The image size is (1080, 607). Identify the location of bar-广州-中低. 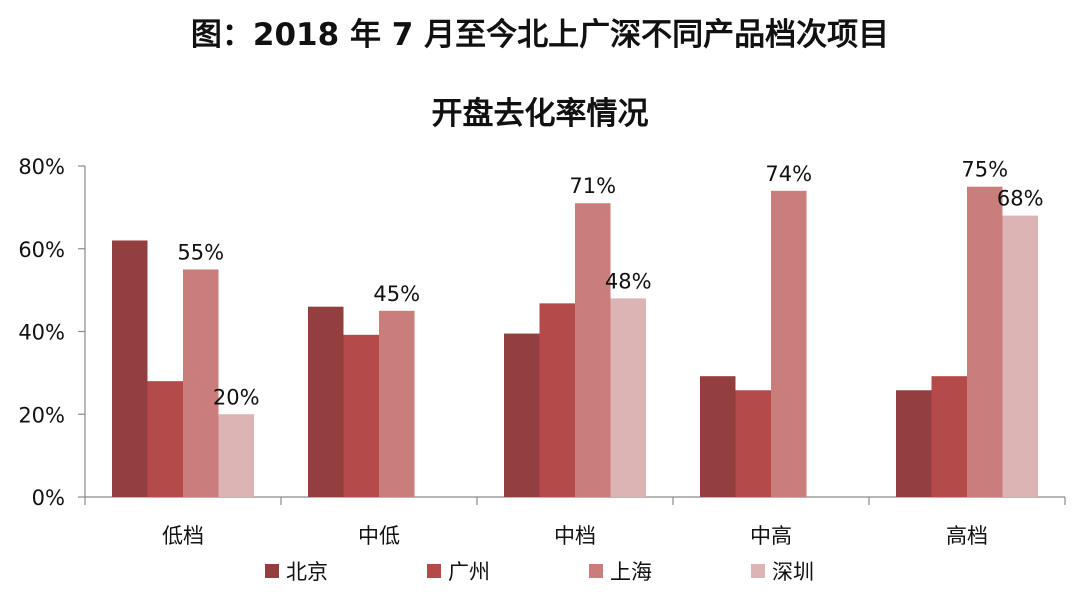
(361, 415).